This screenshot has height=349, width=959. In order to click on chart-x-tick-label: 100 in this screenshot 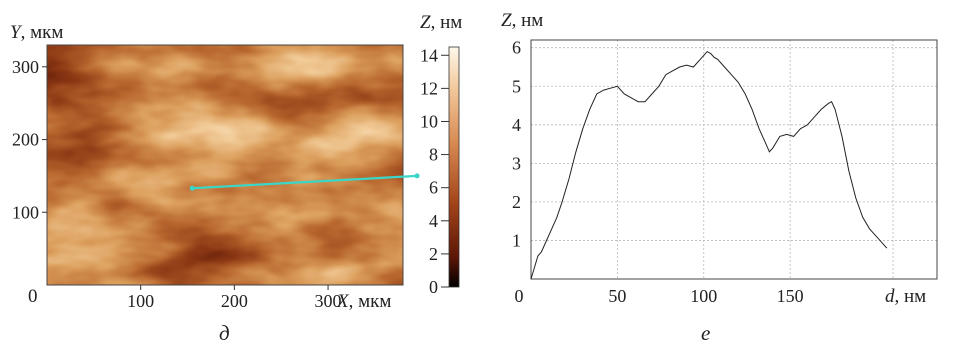, I will do `click(703, 296)`.